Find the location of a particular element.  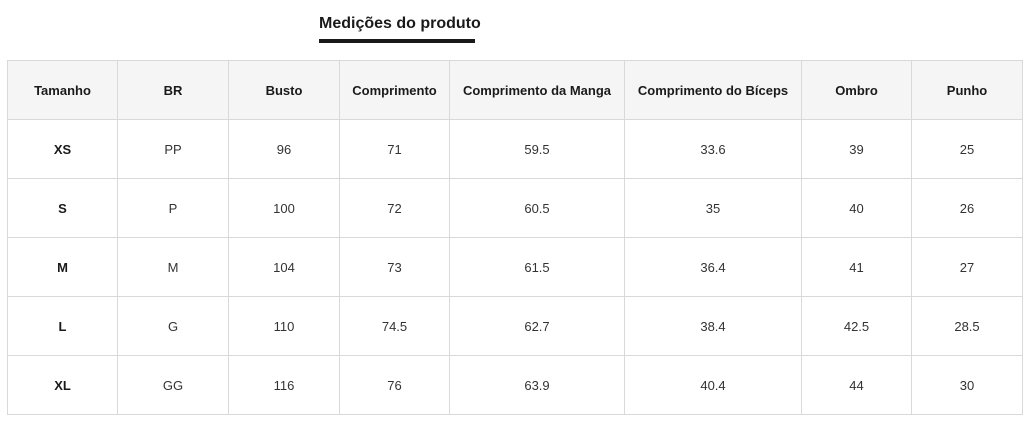

table-cell: 72 is located at coordinates (394, 208).